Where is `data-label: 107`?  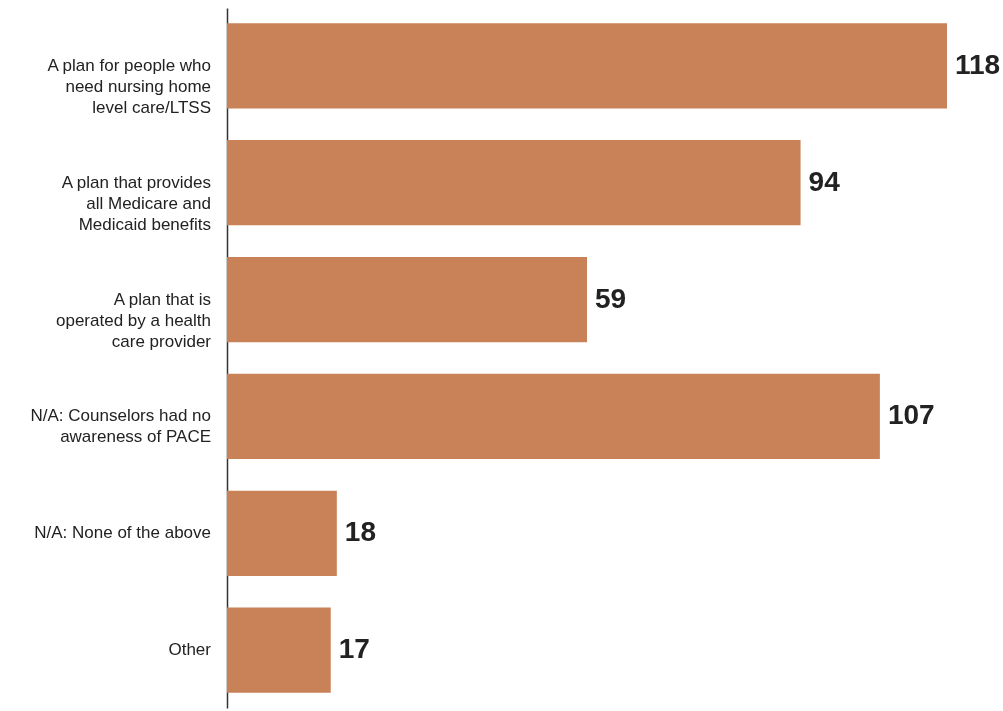
data-label: 107 is located at coordinates (911, 415).